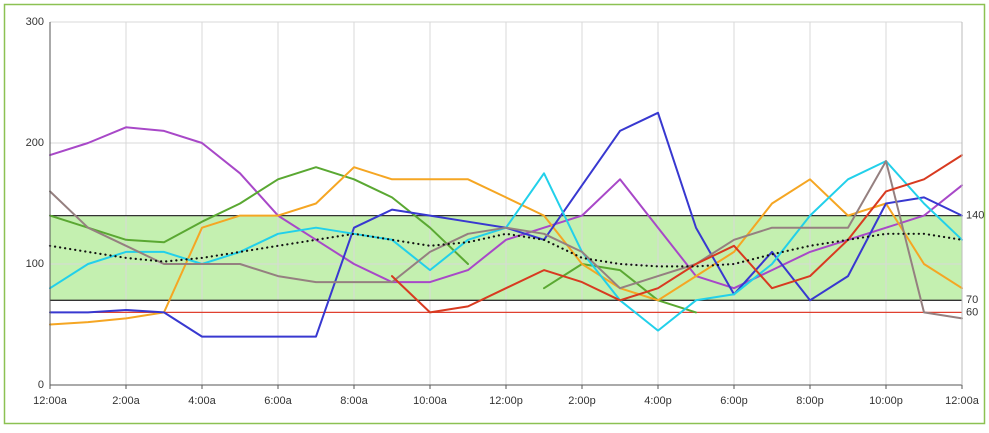 This screenshot has width=989, height=433. Describe the element at coordinates (658, 401) in the screenshot. I see `x-tick-label: 4:00p` at that location.